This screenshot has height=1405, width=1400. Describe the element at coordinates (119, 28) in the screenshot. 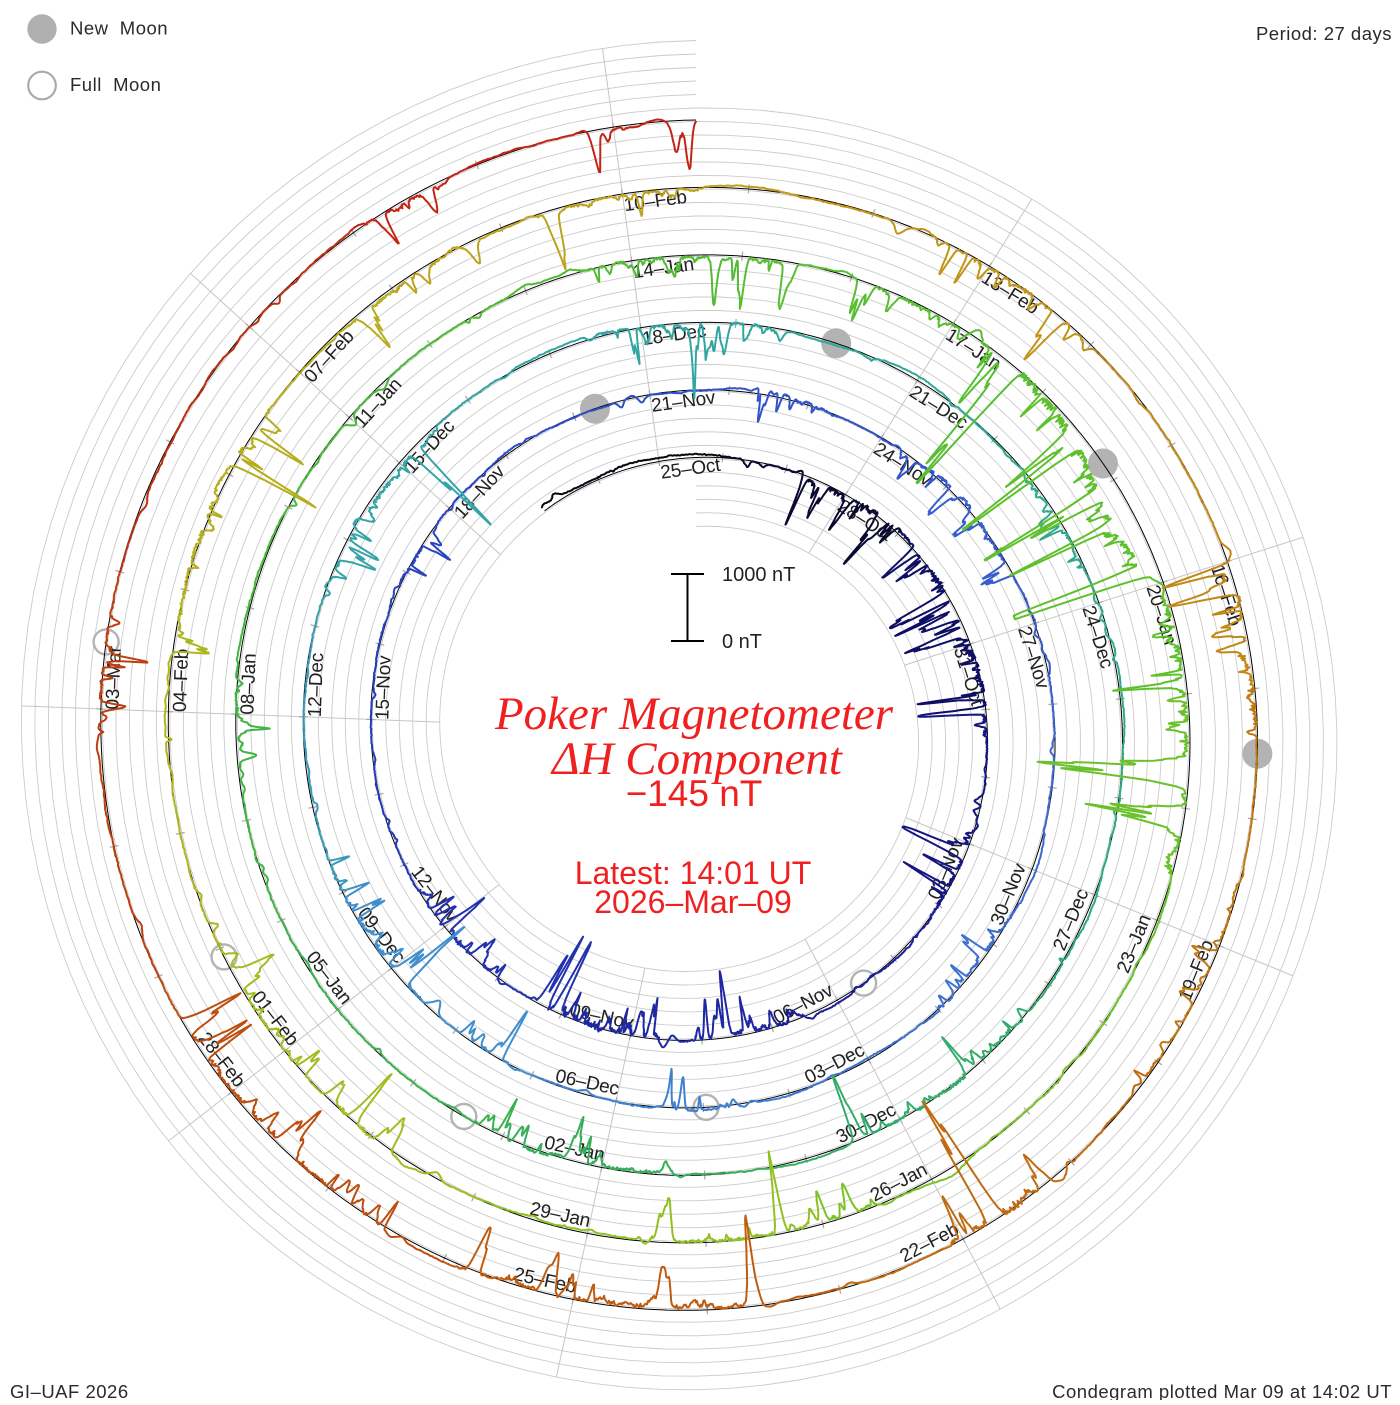

I see `svg-text: New Moon` at that location.